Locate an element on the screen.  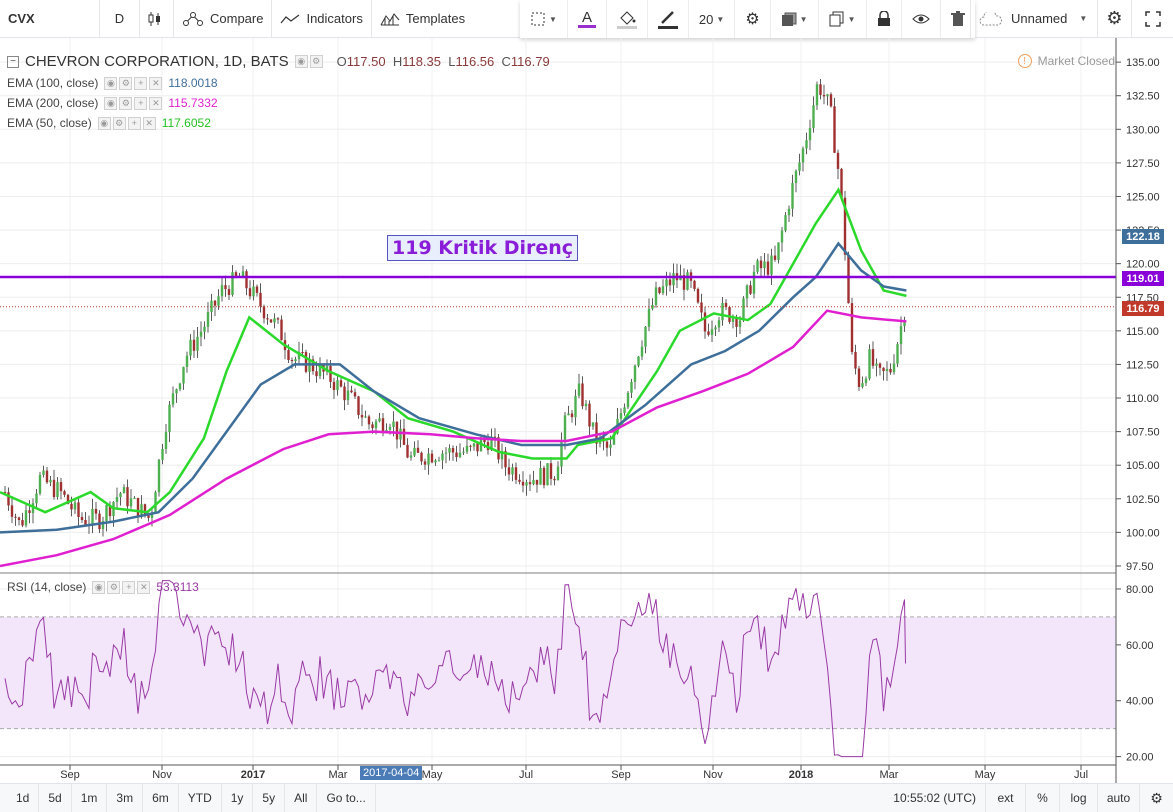
resistance-annotation: 119 Kritik Direnç is located at coordinates (483, 248).